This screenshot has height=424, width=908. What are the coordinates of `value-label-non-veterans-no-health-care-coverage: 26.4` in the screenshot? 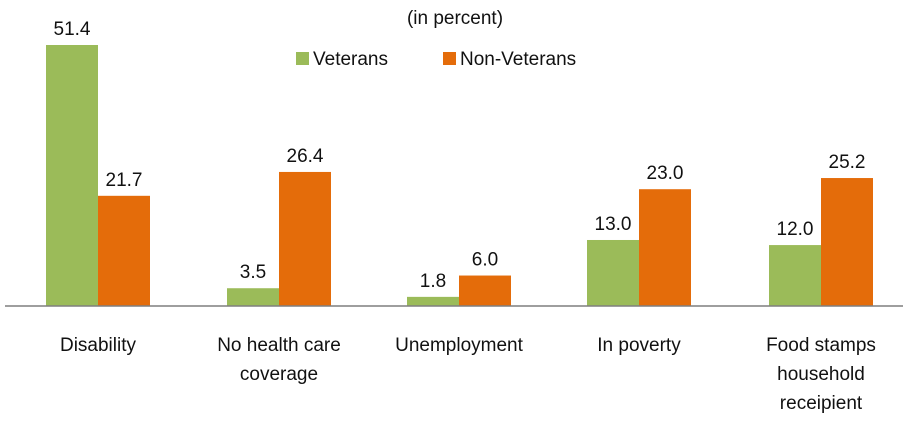 It's located at (305, 156).